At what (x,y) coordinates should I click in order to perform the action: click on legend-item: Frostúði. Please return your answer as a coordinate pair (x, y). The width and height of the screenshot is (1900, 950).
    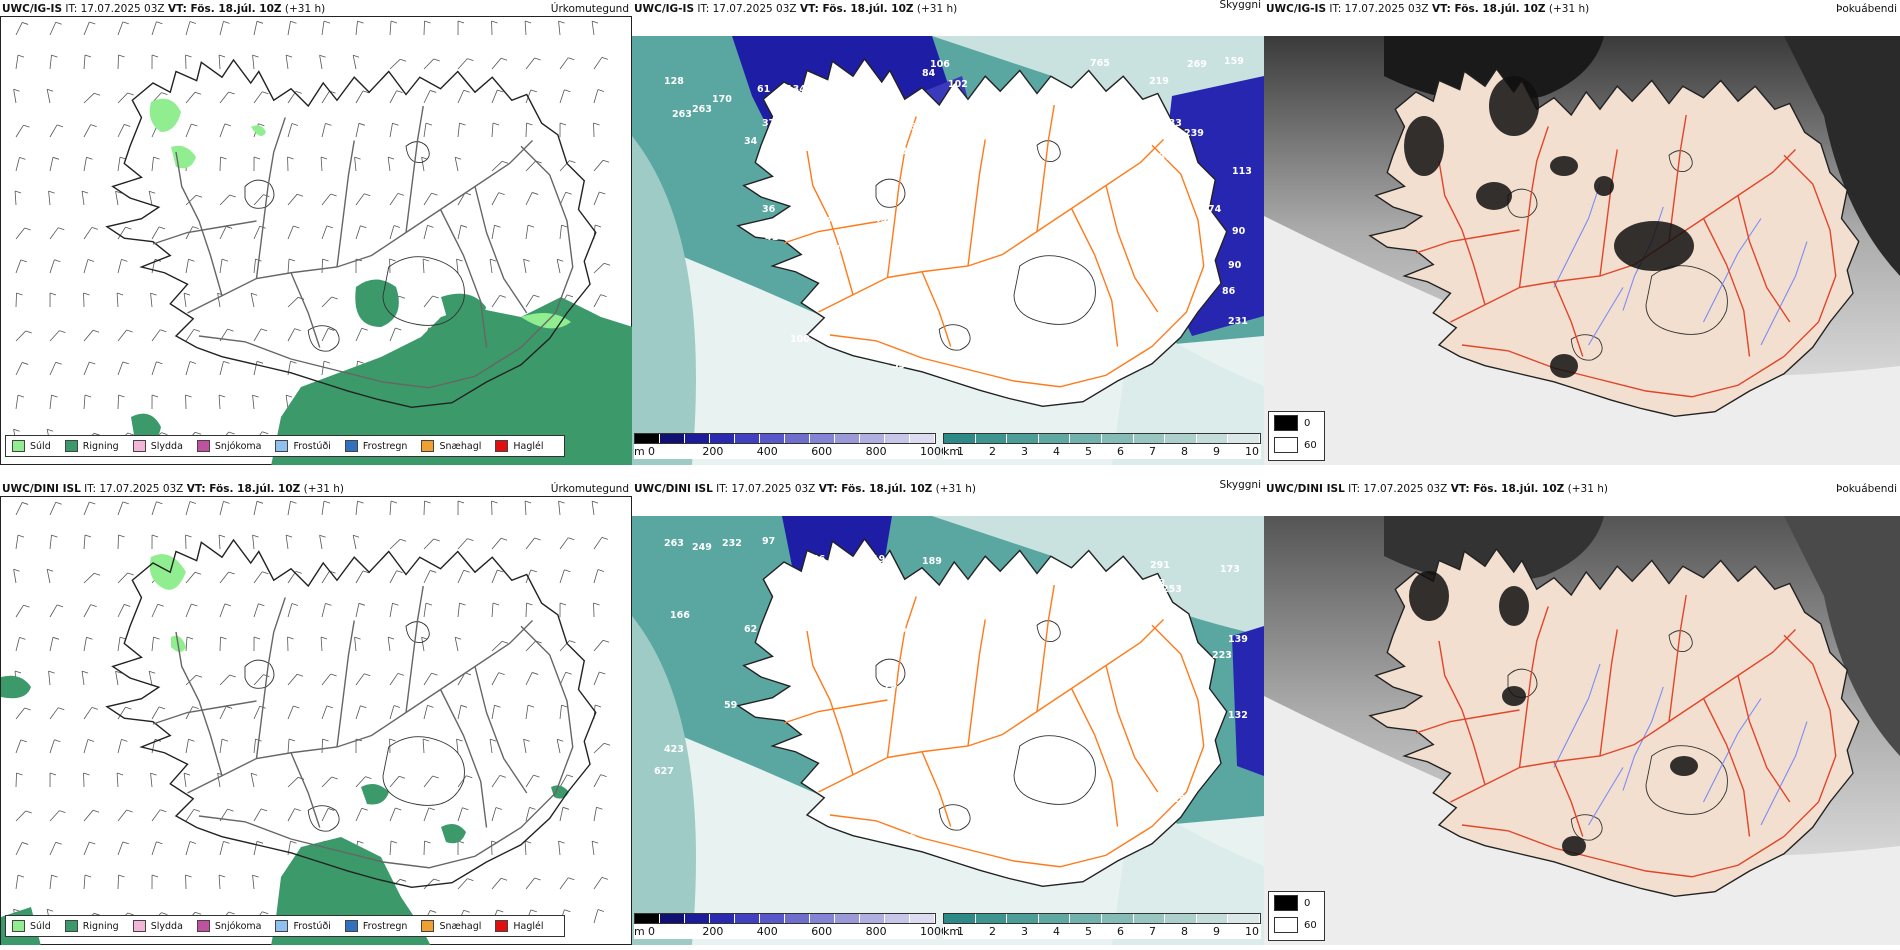
    Looking at the image, I should click on (303, 926).